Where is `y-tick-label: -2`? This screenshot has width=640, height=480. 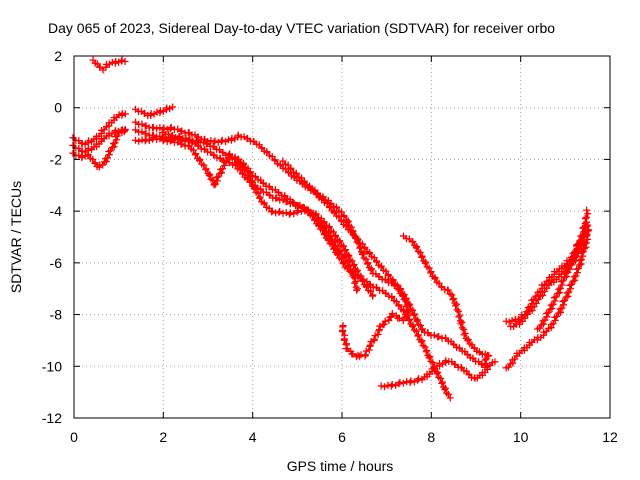 y-tick-label: -2 is located at coordinates (56, 159).